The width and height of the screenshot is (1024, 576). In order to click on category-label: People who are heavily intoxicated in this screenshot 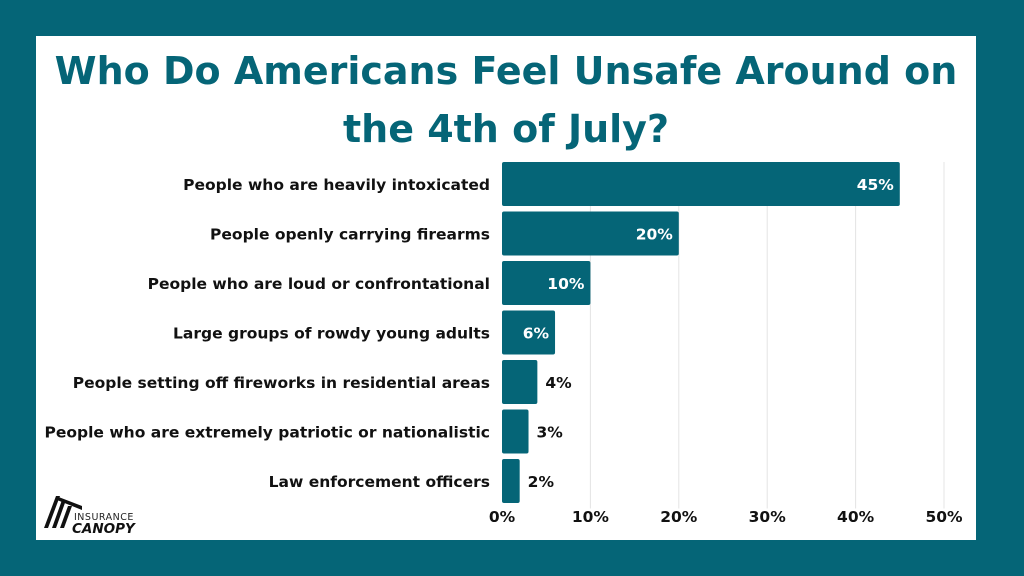, I will do `click(336, 185)`.